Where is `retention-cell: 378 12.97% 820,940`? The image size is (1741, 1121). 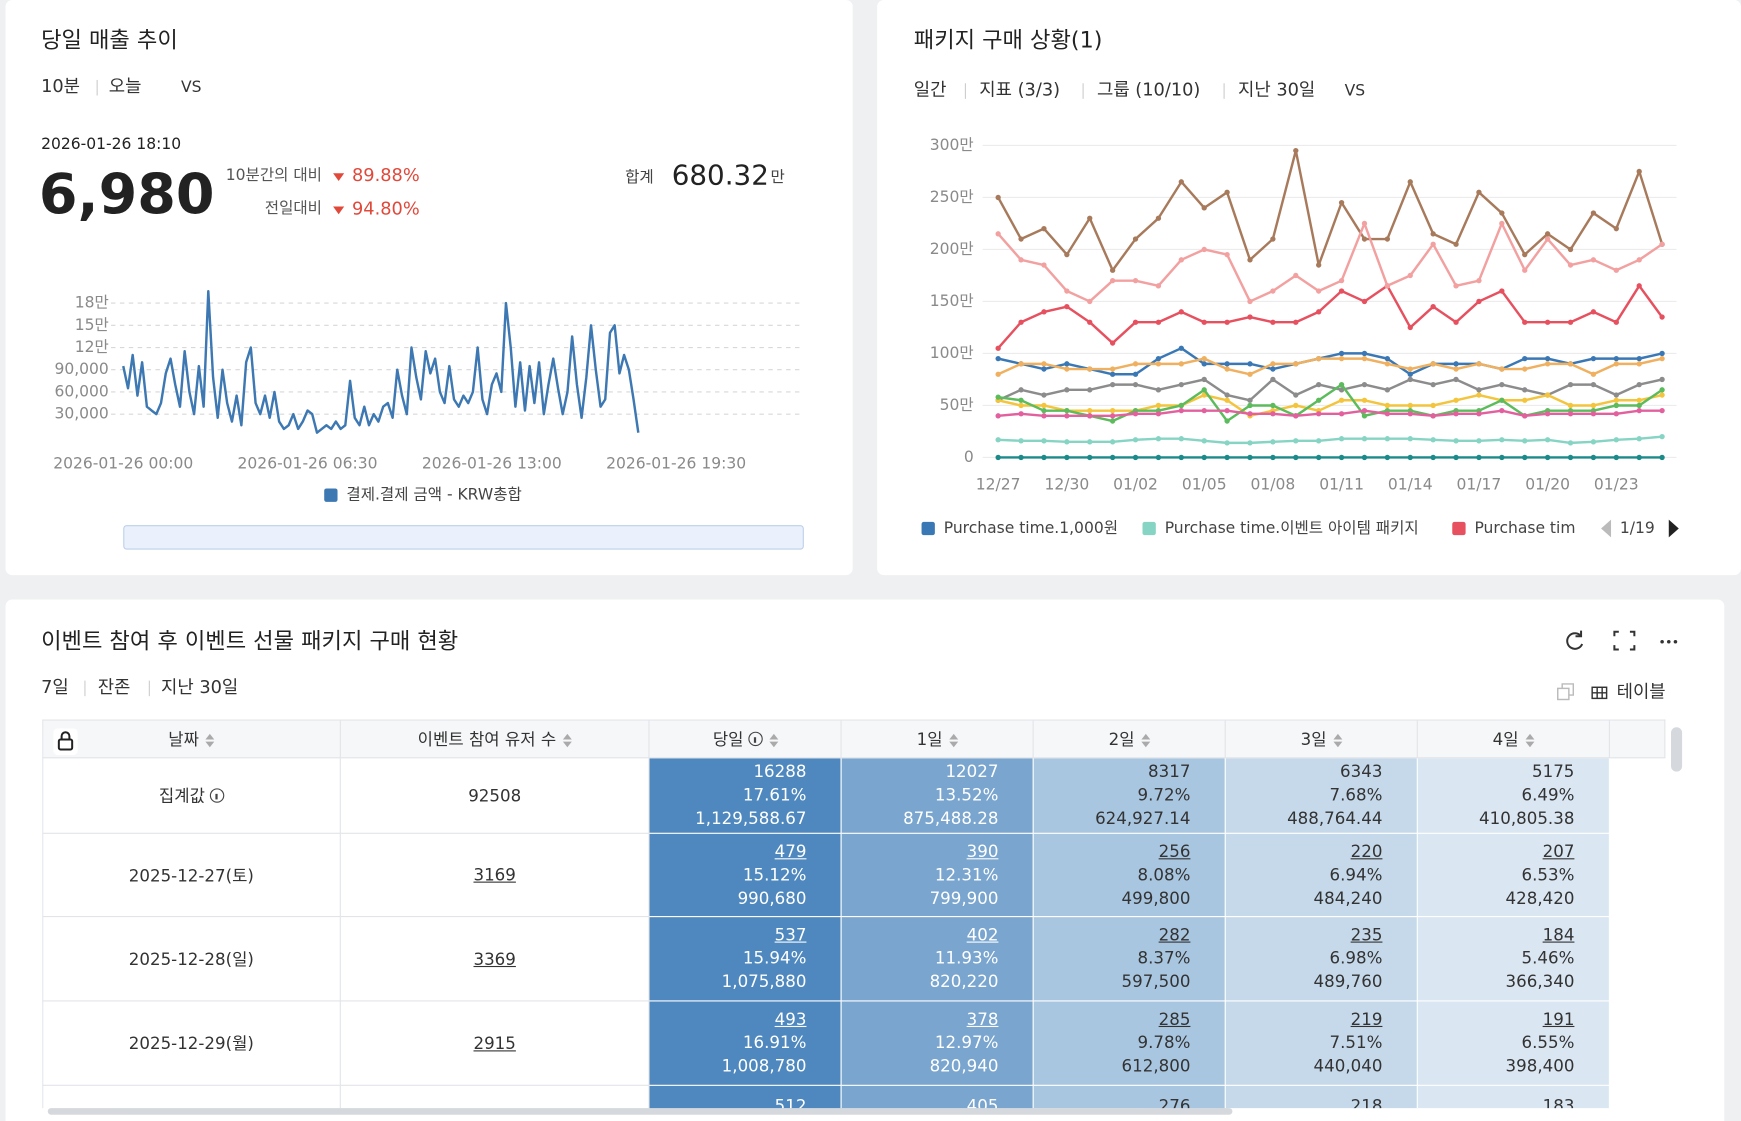 retention-cell: 378 12.97% 820,940 is located at coordinates (937, 1043).